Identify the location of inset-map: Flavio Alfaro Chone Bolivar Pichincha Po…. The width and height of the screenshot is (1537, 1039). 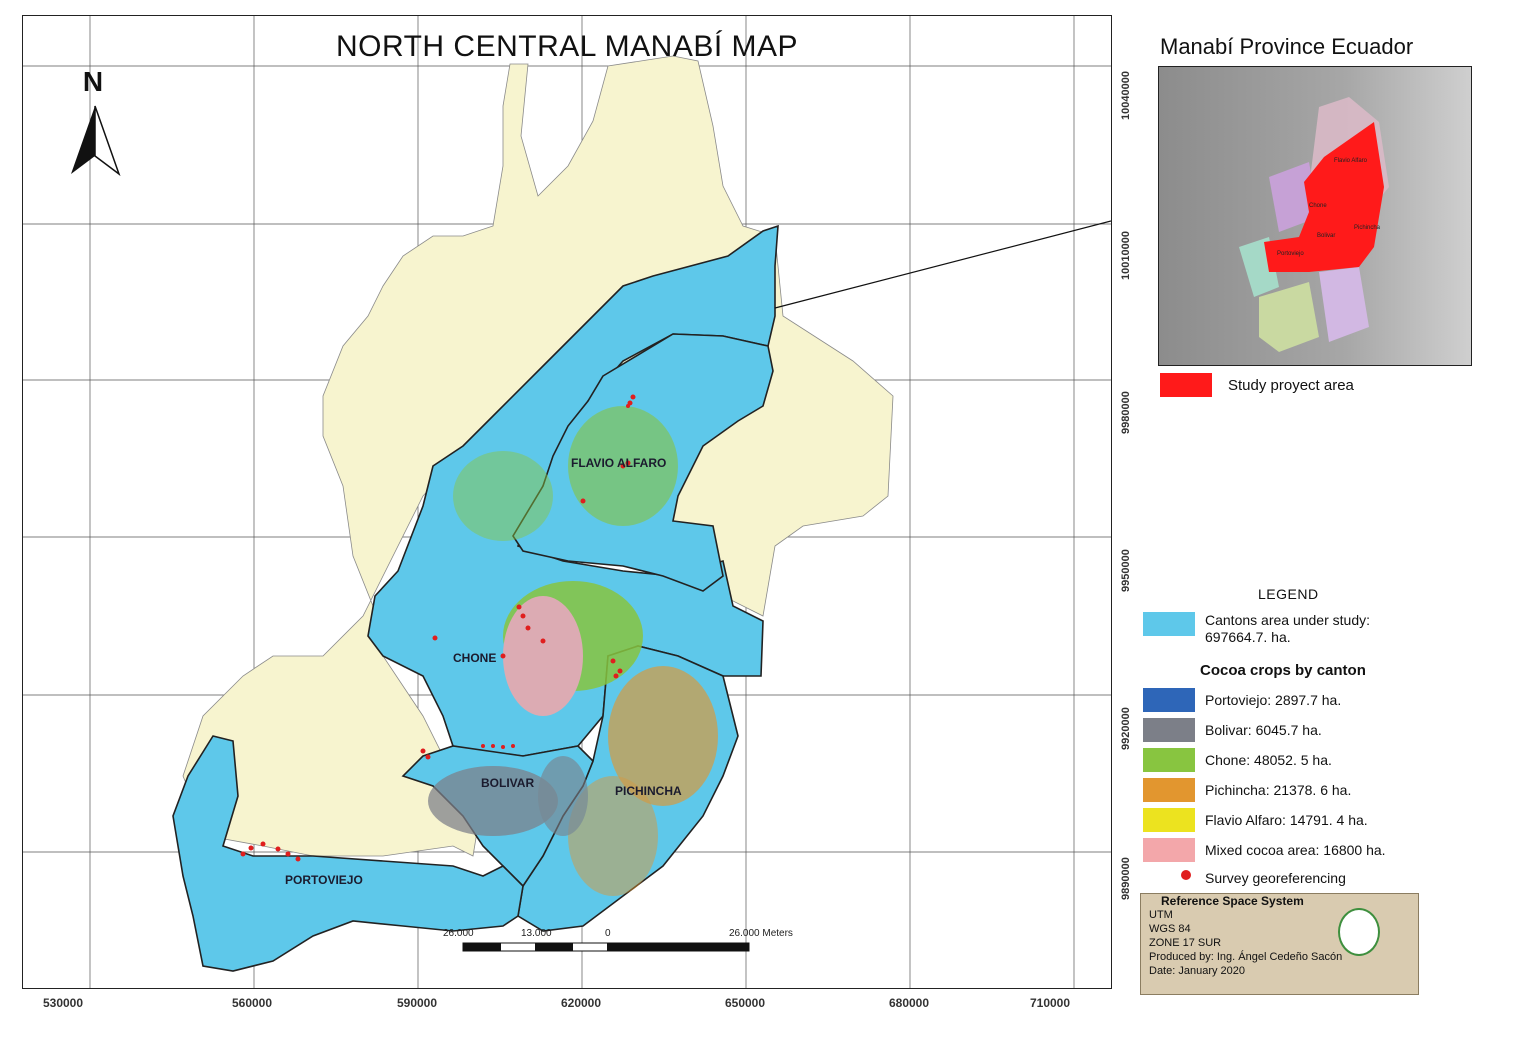
(1315, 216).